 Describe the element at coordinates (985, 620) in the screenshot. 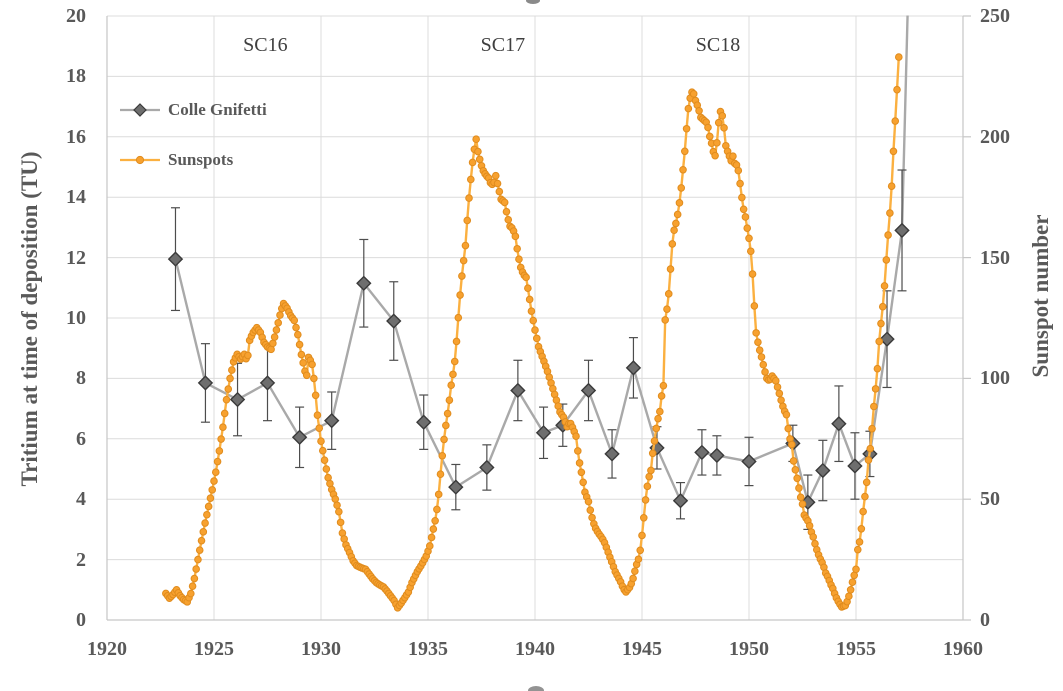

I see `yrtick-label: 0` at that location.